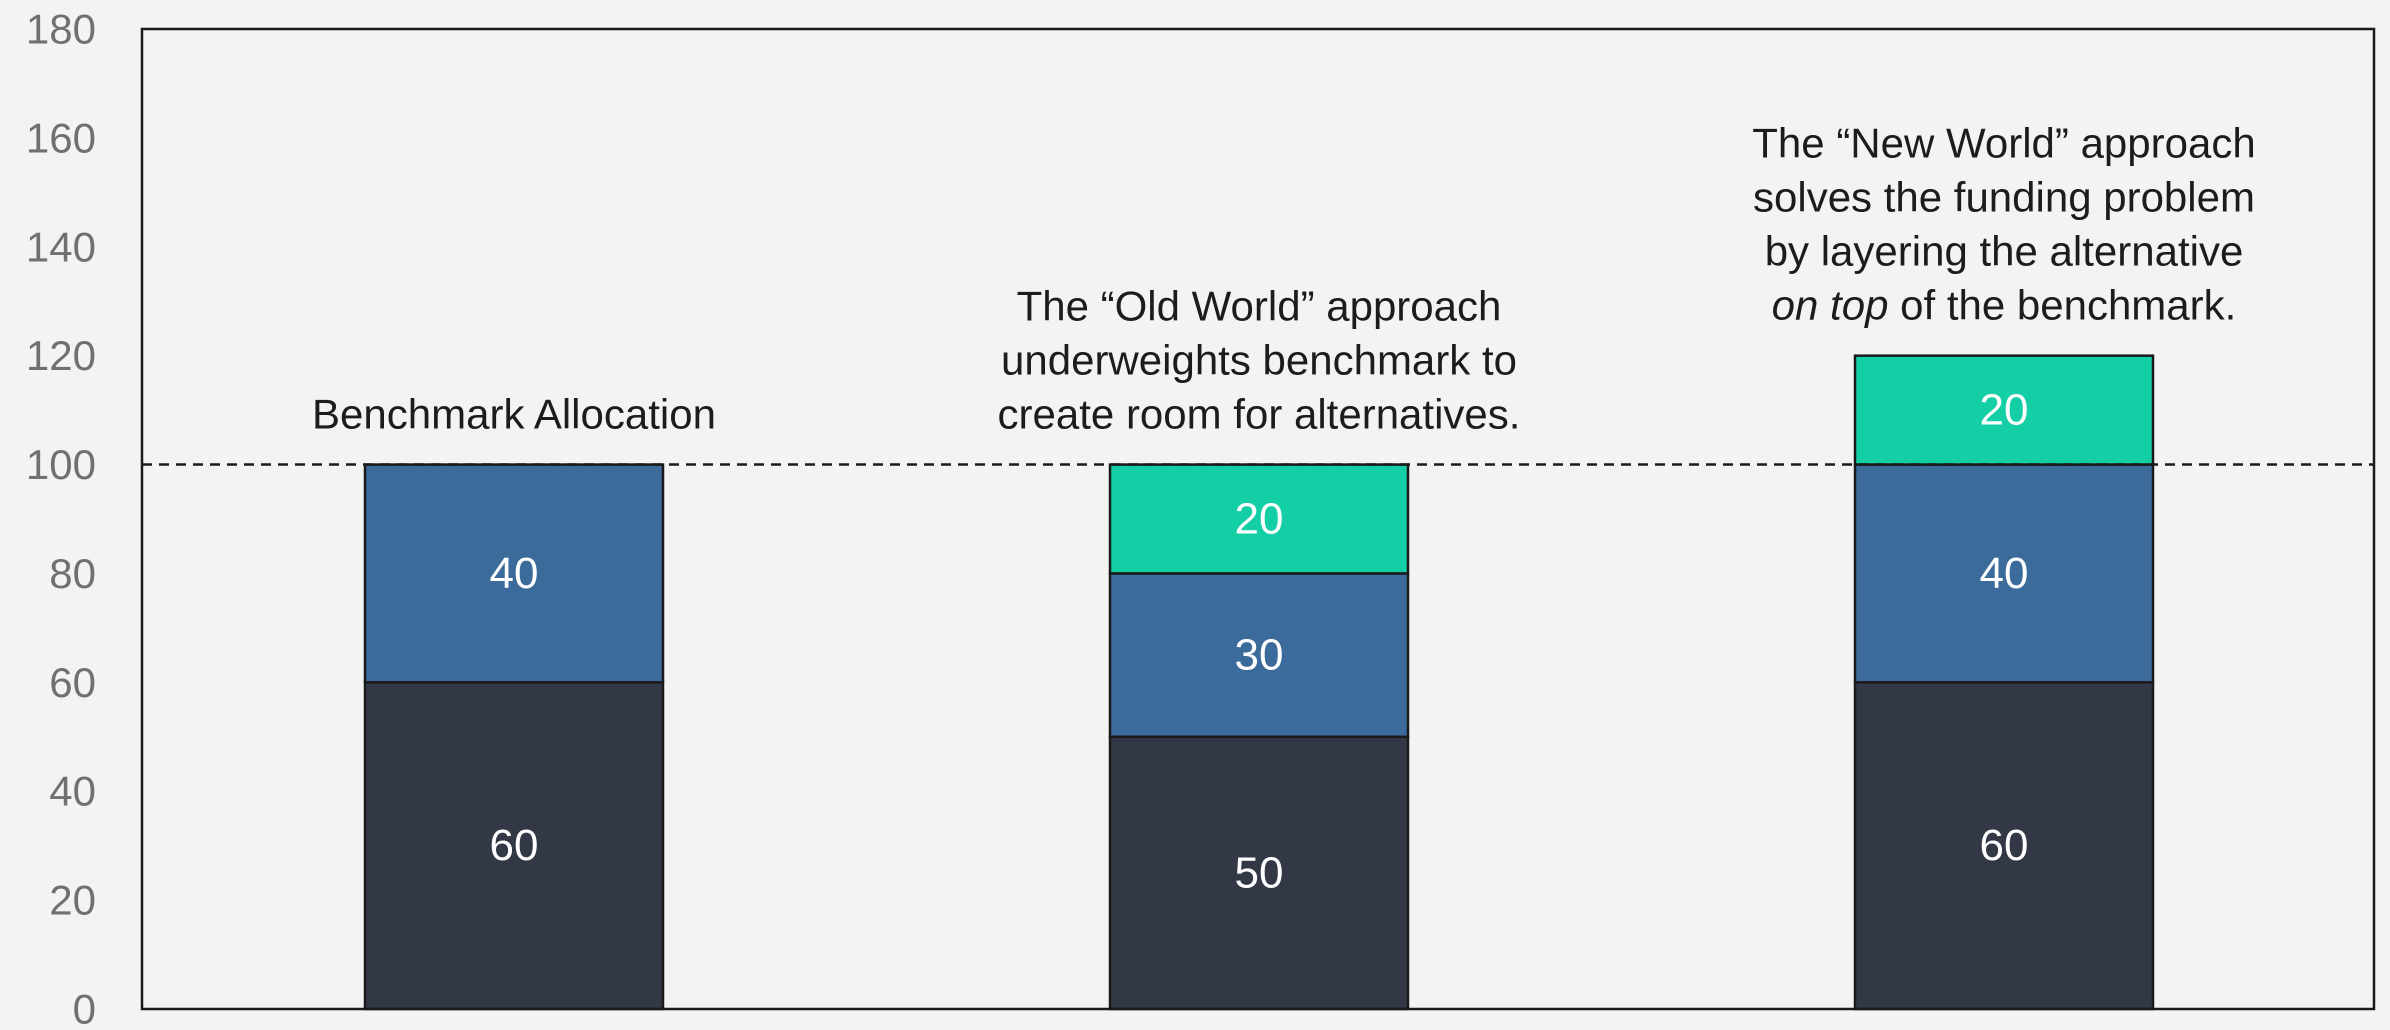 The height and width of the screenshot is (1030, 2390). What do you see at coordinates (72, 791) in the screenshot?
I see `y-tick-label-40: 40` at bounding box center [72, 791].